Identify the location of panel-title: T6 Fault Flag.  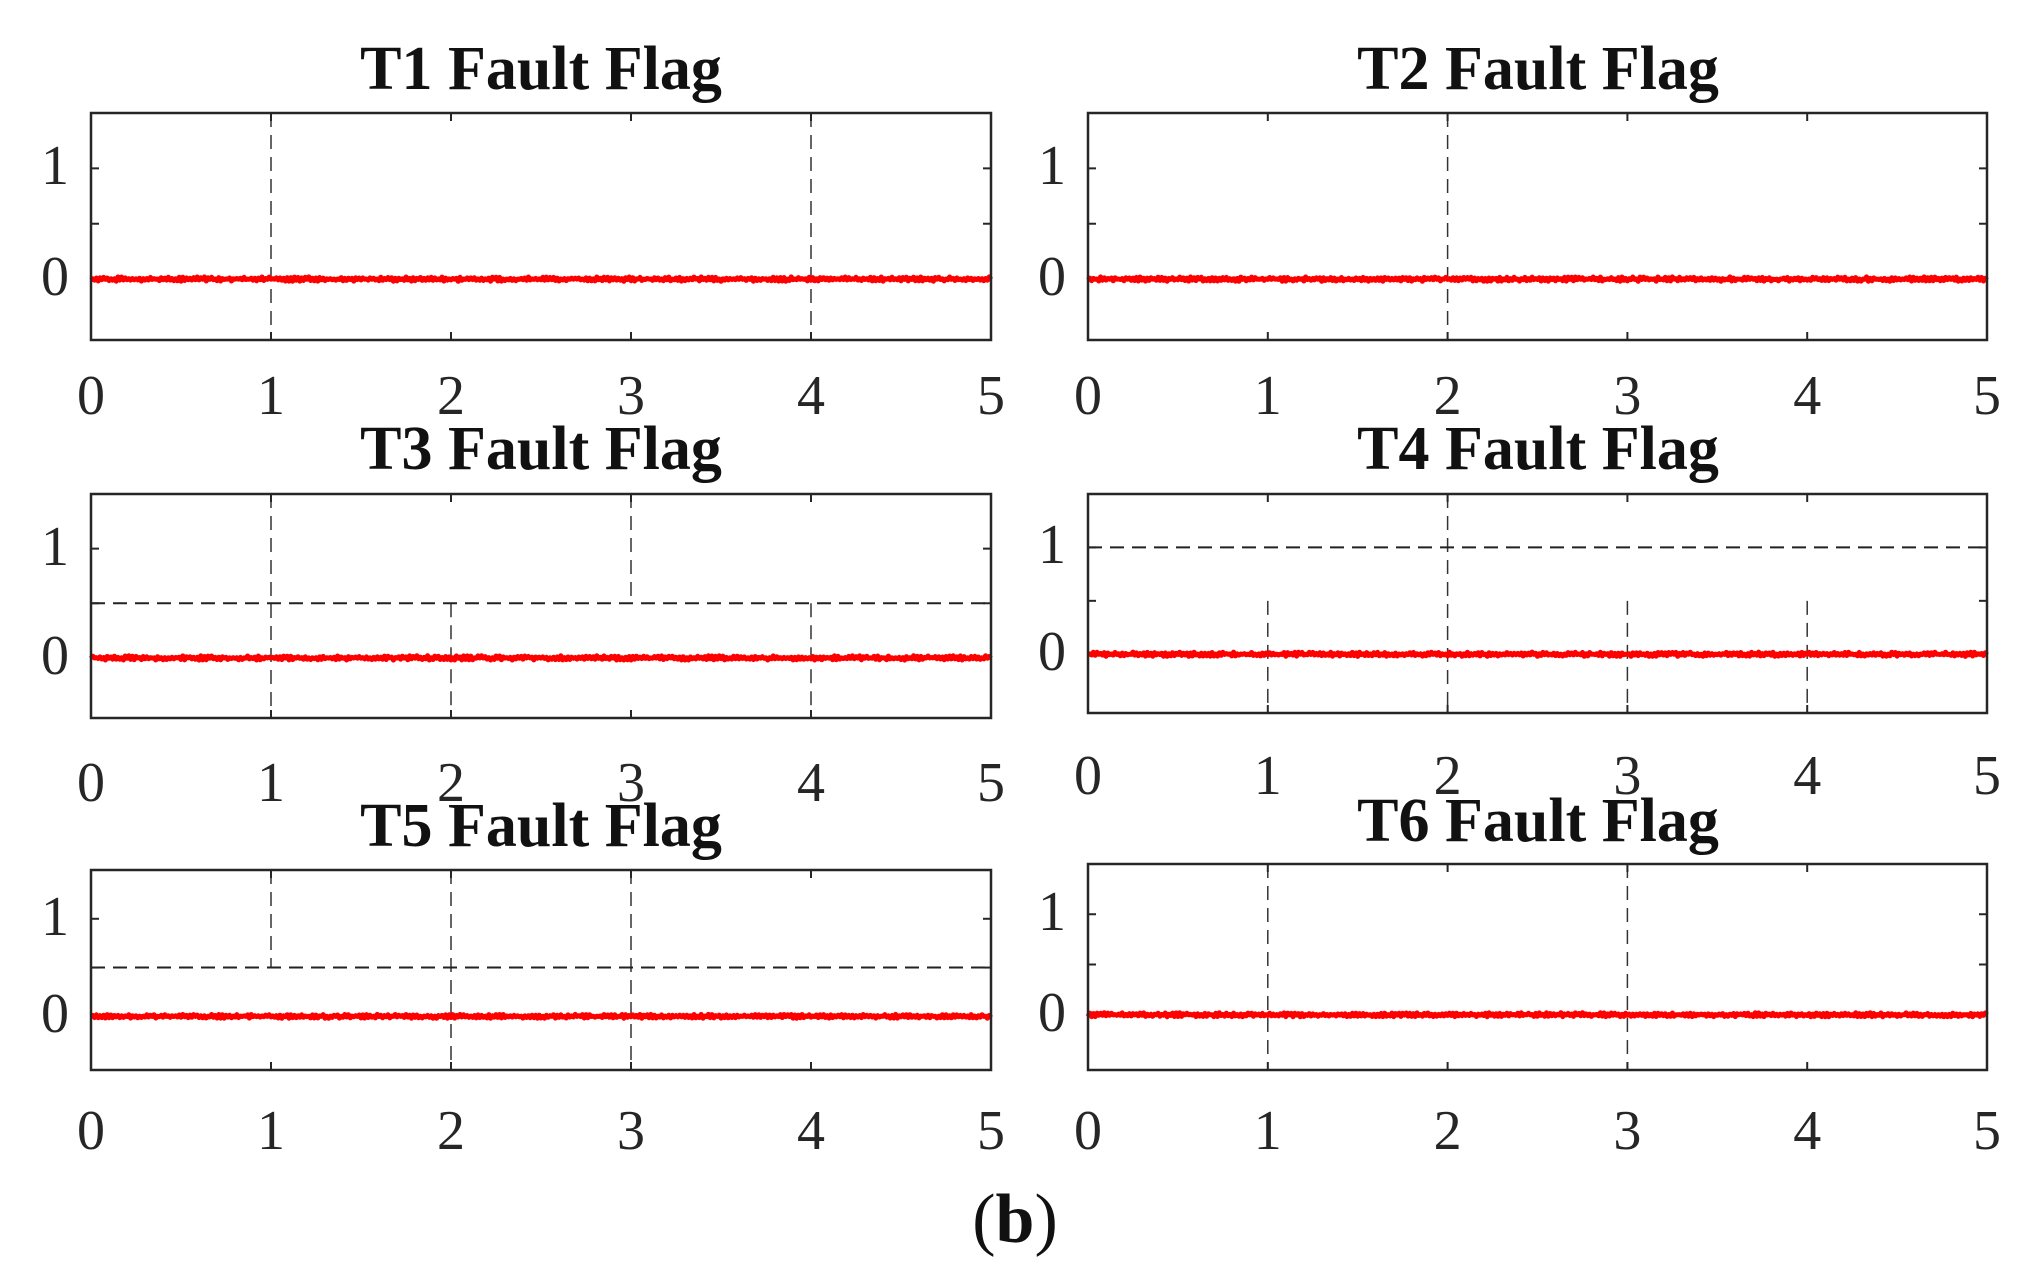
(1538, 821).